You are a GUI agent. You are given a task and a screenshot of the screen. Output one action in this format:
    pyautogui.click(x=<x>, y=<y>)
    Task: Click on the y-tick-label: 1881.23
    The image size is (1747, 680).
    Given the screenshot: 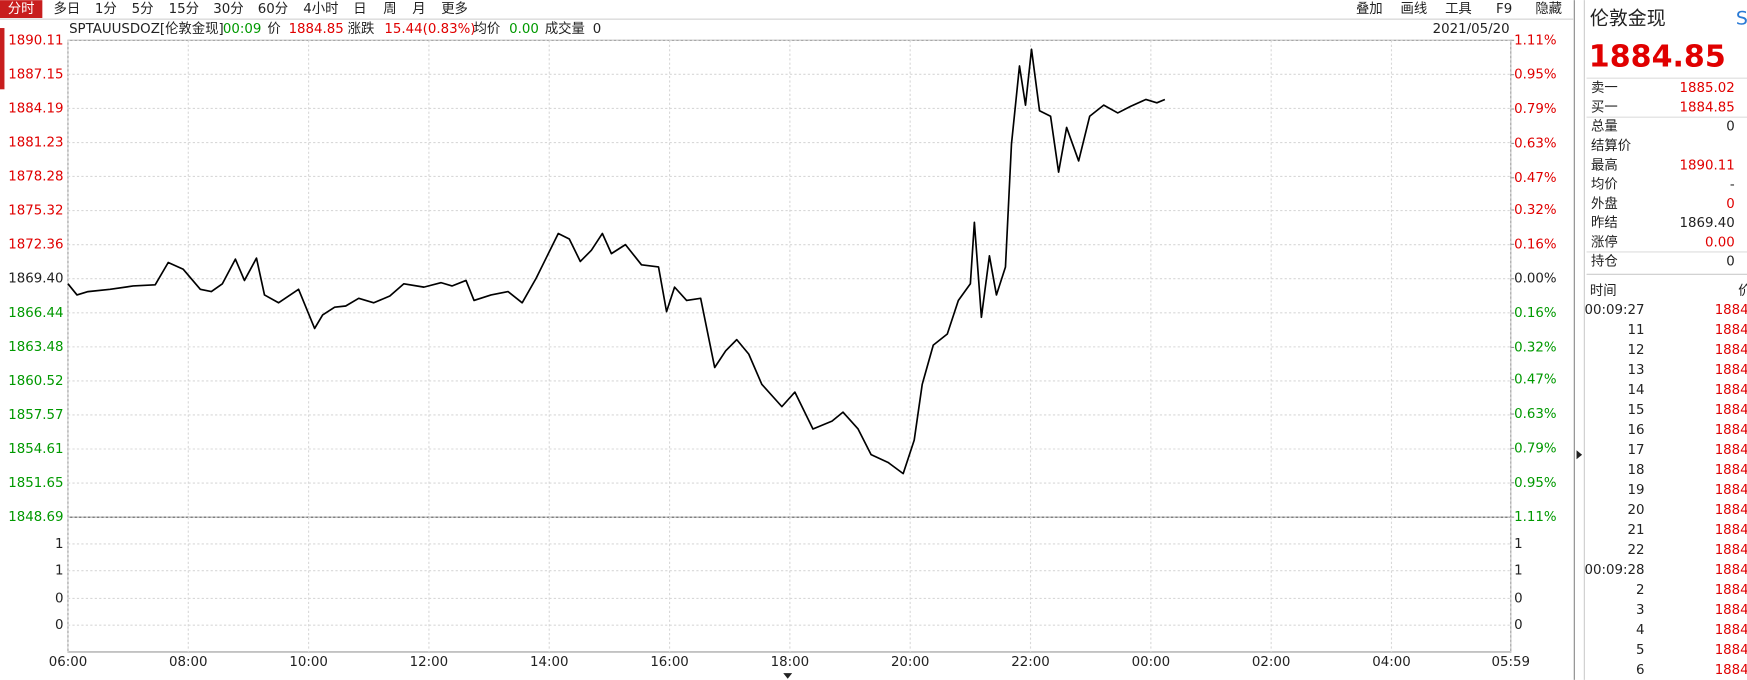 What is the action you would take?
    pyautogui.click(x=35, y=143)
    